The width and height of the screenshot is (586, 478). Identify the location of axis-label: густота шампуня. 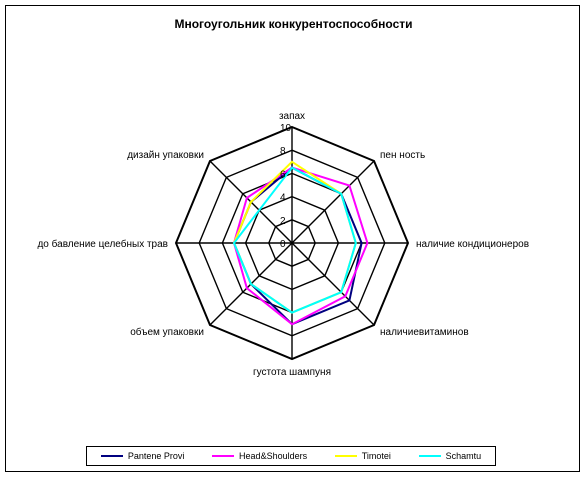
(292, 372).